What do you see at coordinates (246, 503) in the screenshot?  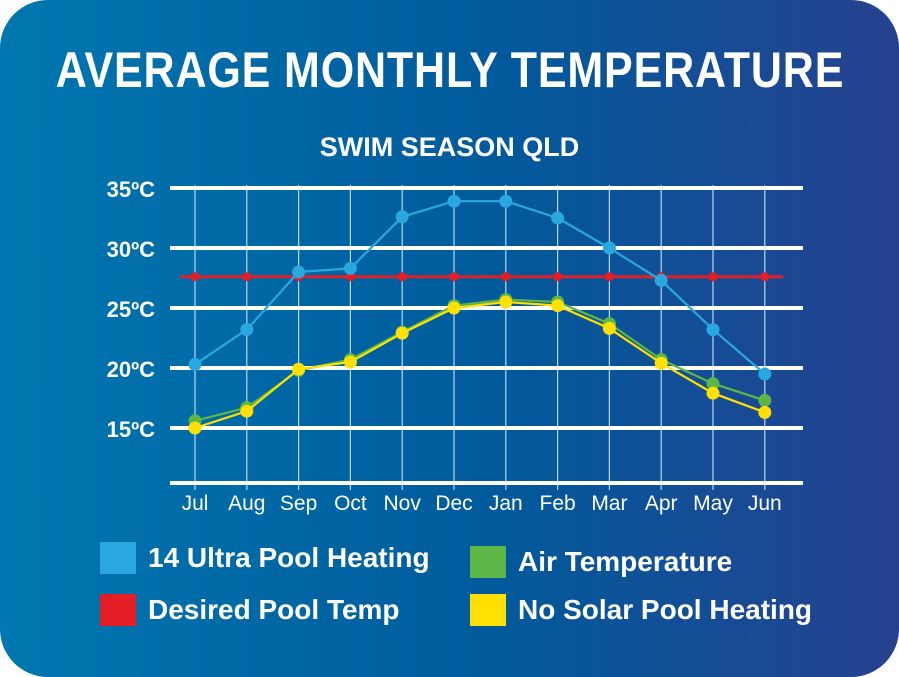 I see `x-tick-label: Aug` at bounding box center [246, 503].